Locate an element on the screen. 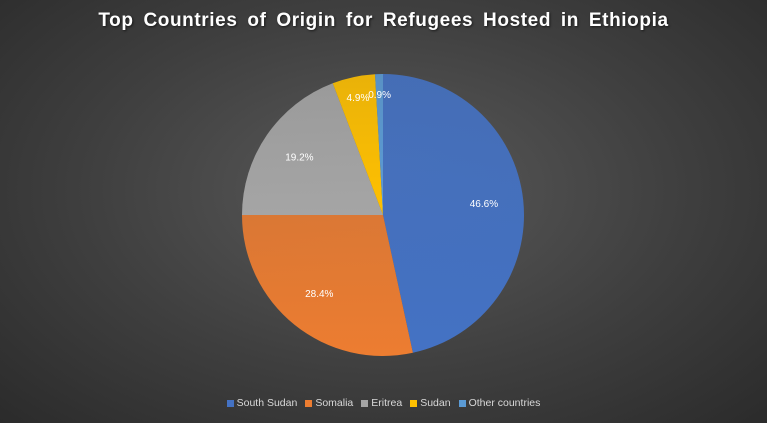 The image size is (767, 423). legend-swatch-sudan is located at coordinates (414, 403).